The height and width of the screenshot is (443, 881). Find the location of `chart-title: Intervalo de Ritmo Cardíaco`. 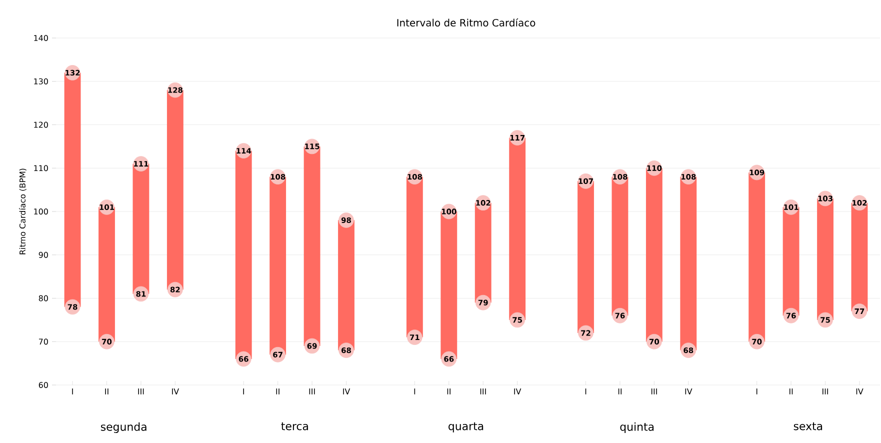

chart-title: Intervalo de Ritmo Cardíaco is located at coordinates (466, 22).